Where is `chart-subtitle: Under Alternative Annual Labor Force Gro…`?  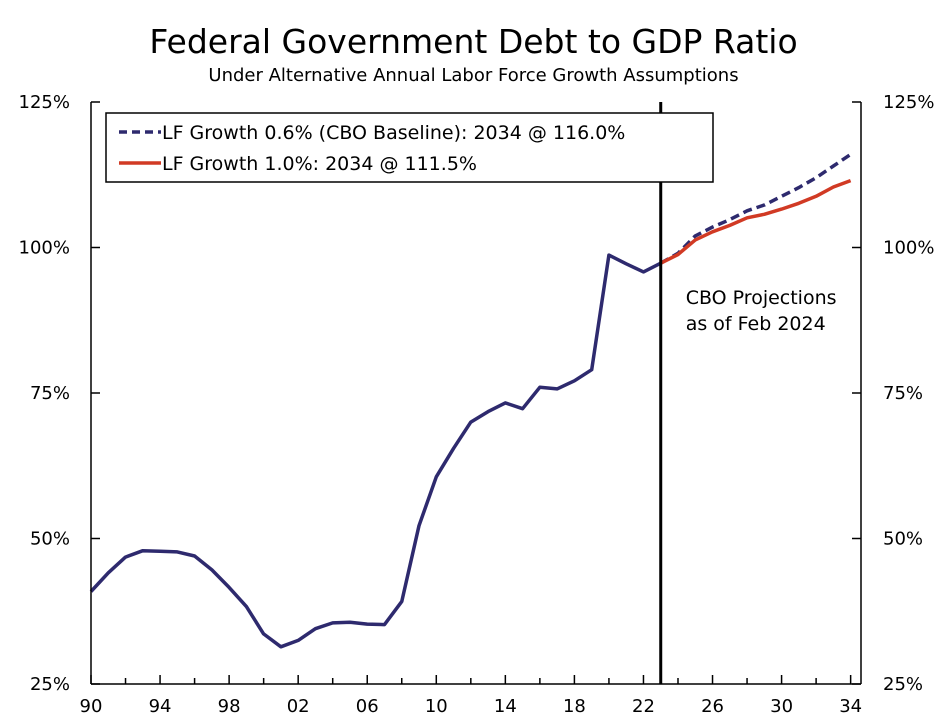
chart-subtitle: Under Alternative Annual Labor Force Gro… is located at coordinates (473, 75).